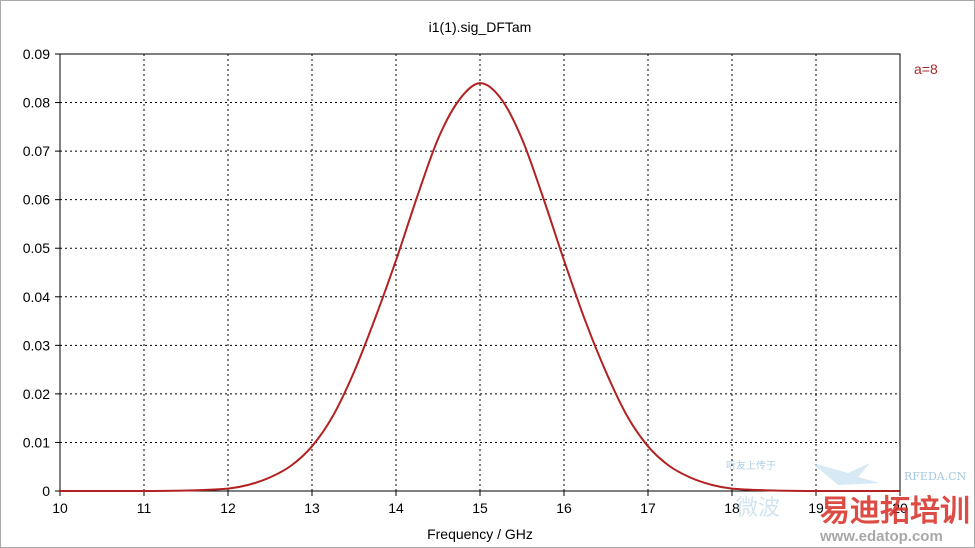  Describe the element at coordinates (36, 394) in the screenshot. I see `y-tick-label: 0.02` at that location.